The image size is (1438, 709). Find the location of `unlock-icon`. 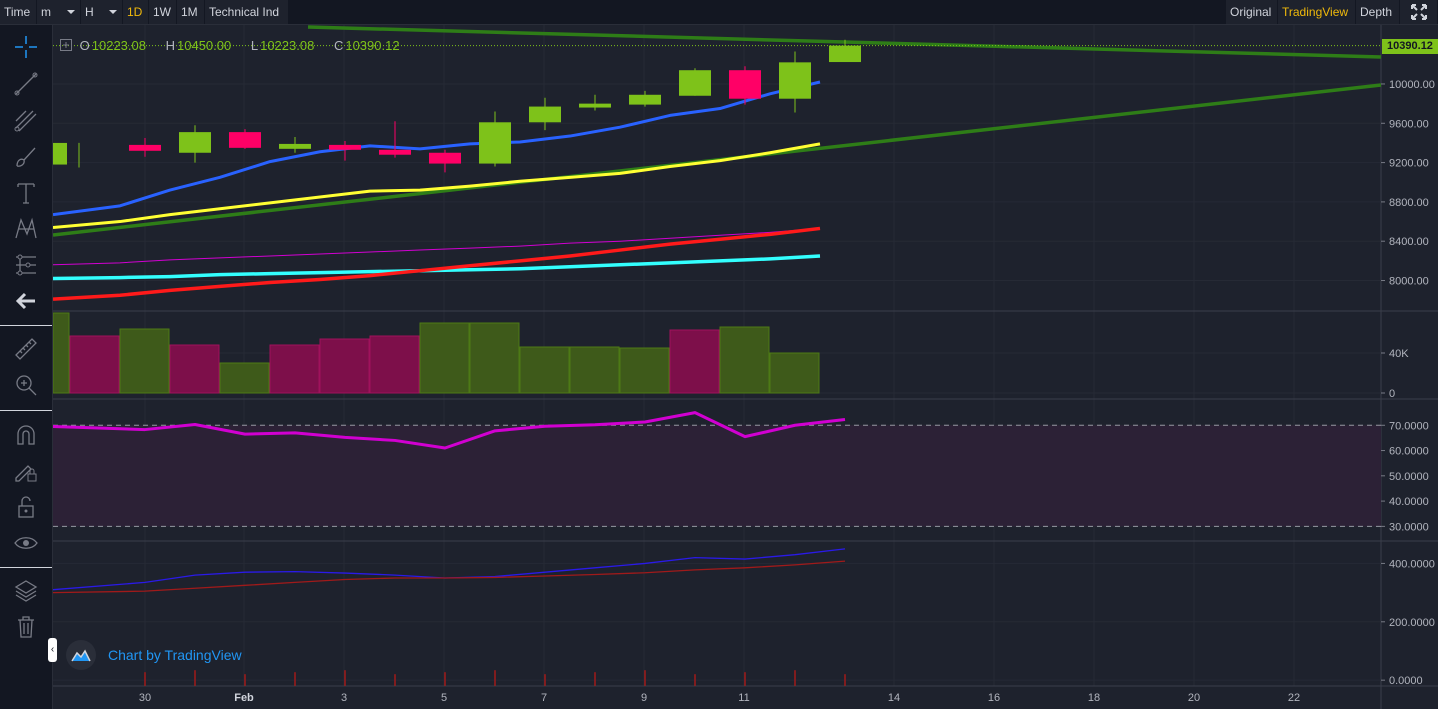

unlock-icon is located at coordinates (26, 507).